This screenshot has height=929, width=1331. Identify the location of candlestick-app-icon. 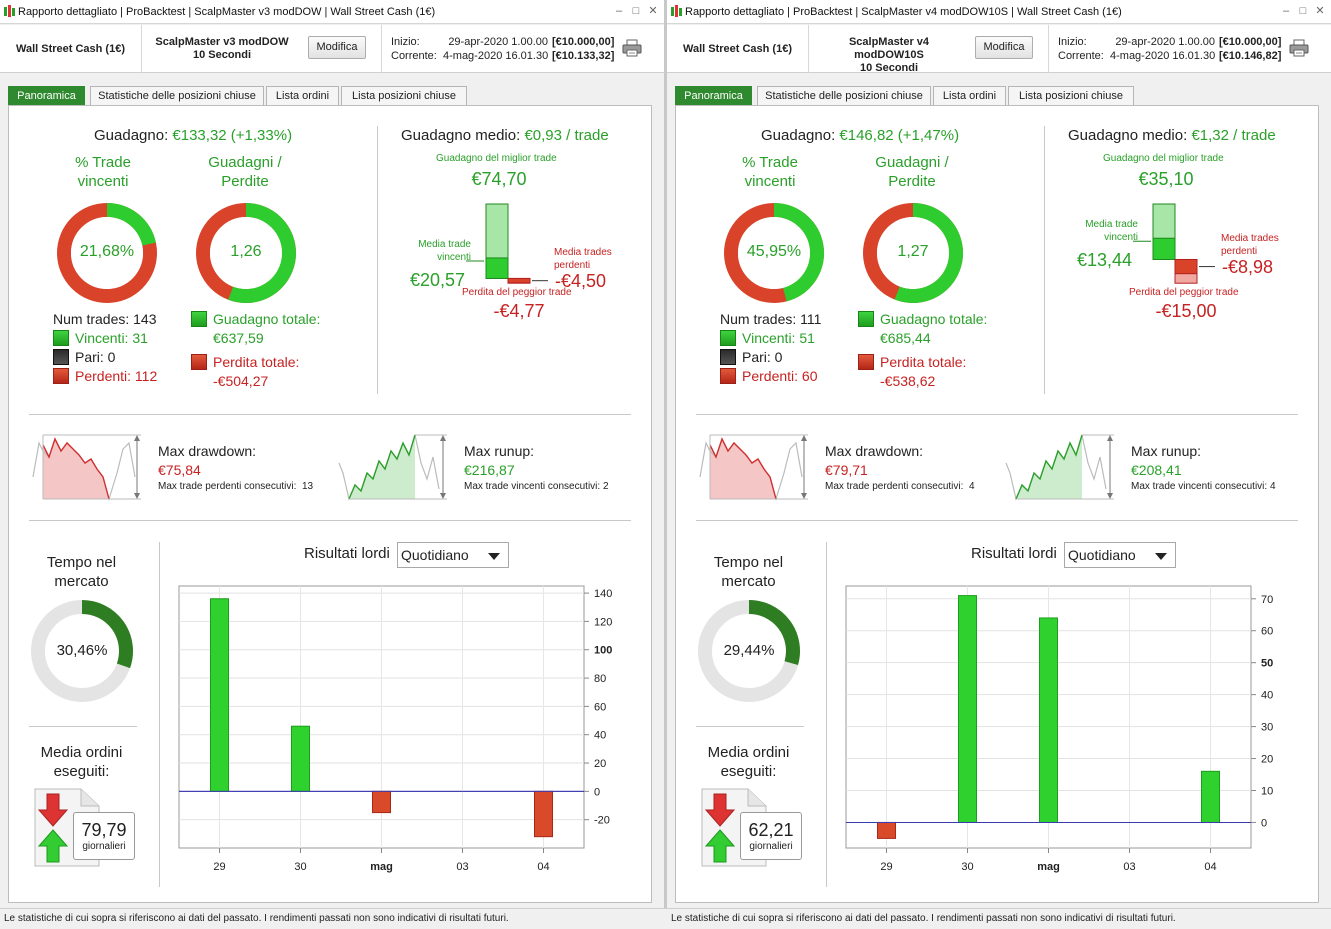
(676, 12).